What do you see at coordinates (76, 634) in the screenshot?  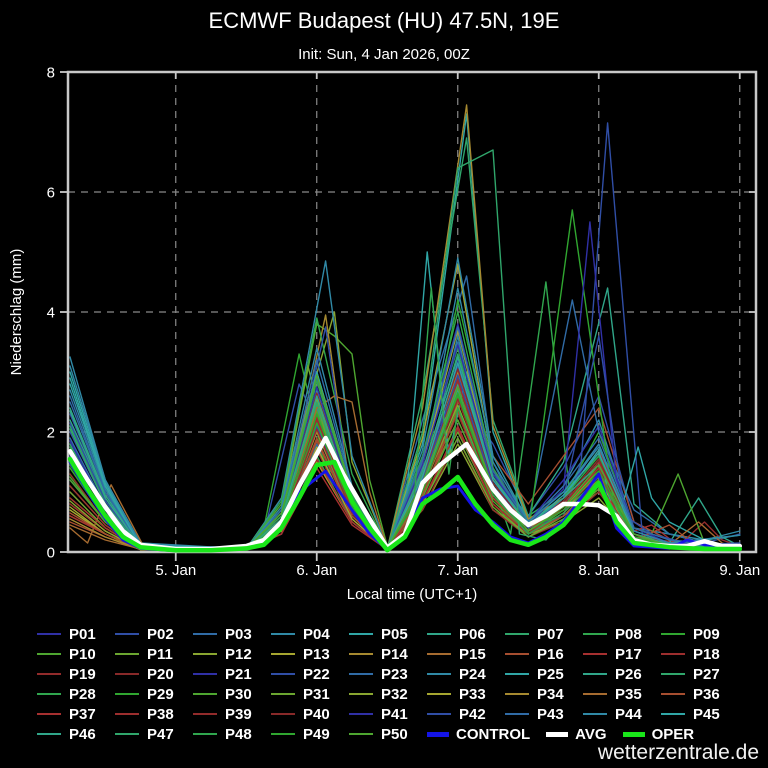 I see `legend-item-p01: P01` at bounding box center [76, 634].